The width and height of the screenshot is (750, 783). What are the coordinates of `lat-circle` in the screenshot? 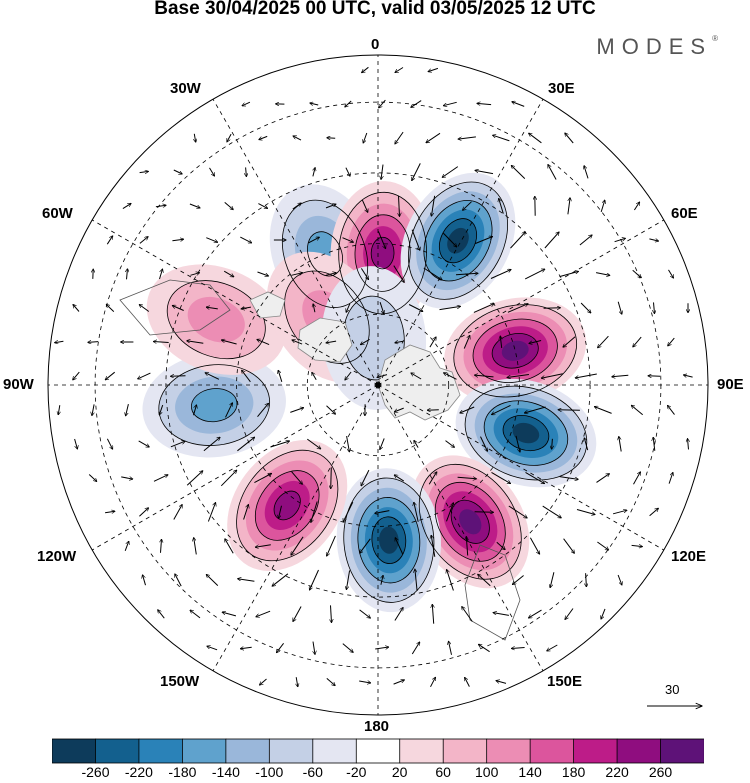 It's located at (378, 385).